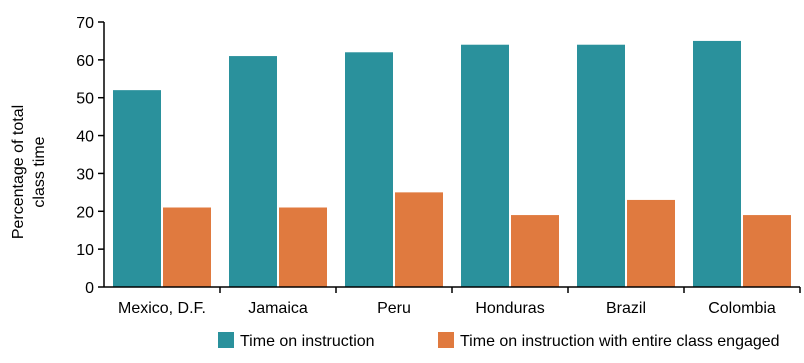 Image resolution: width=804 pixels, height=363 pixels. What do you see at coordinates (39, 171) in the screenshot?
I see `y-axis-label-line-2: class time` at bounding box center [39, 171].